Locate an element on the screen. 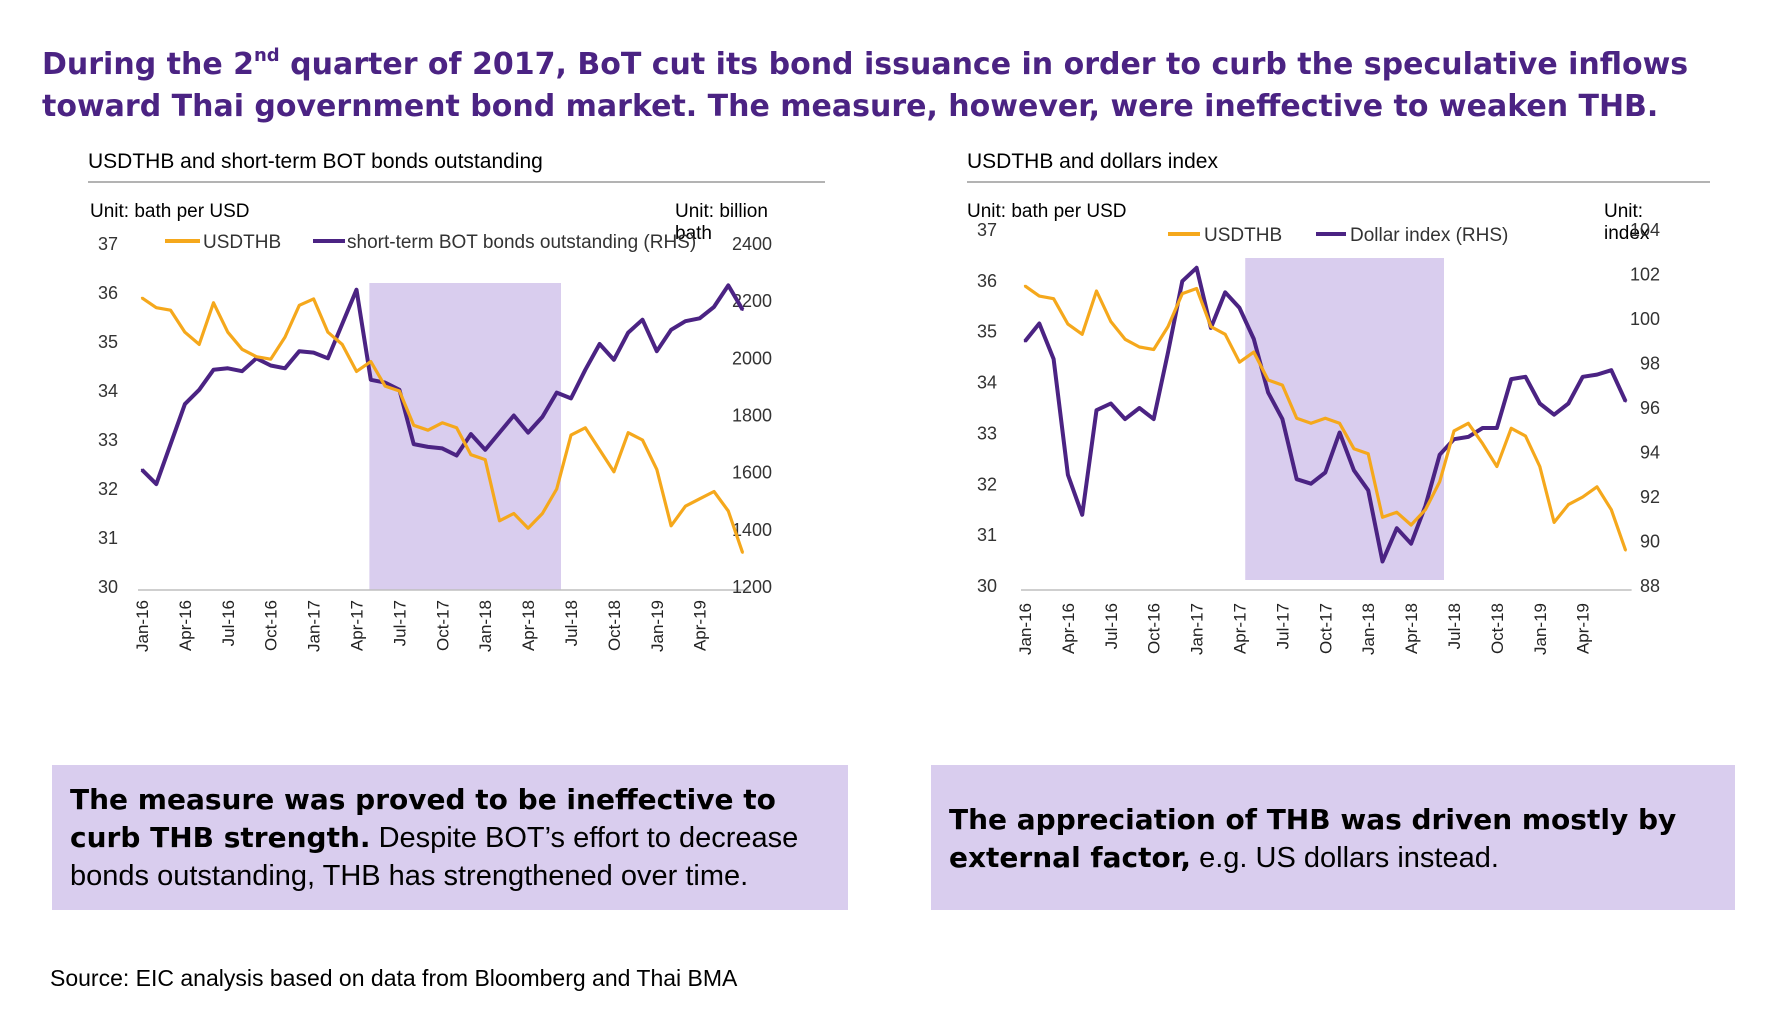 The height and width of the screenshot is (1029, 1774). y-right-tick-label: 94 is located at coordinates (1650, 453).